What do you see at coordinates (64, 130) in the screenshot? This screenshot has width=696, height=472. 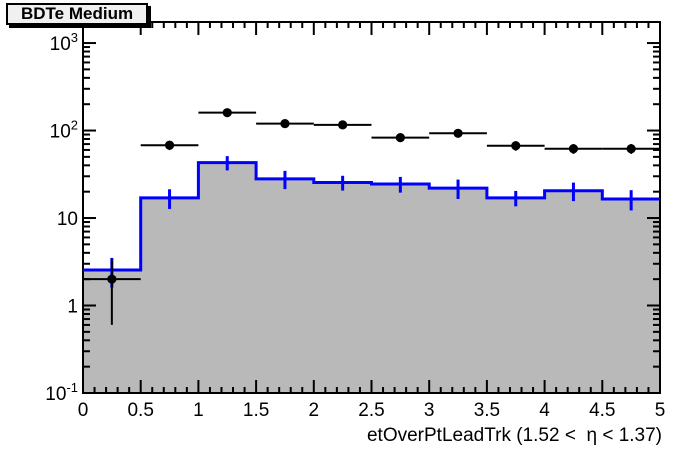 I see `y-tick-label: 10²` at bounding box center [64, 130].